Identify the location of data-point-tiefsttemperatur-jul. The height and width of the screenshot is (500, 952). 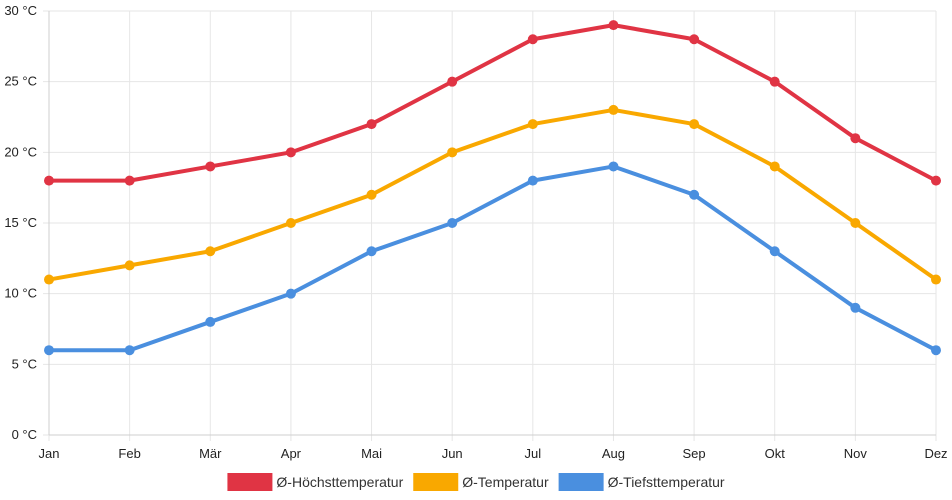
(532, 180).